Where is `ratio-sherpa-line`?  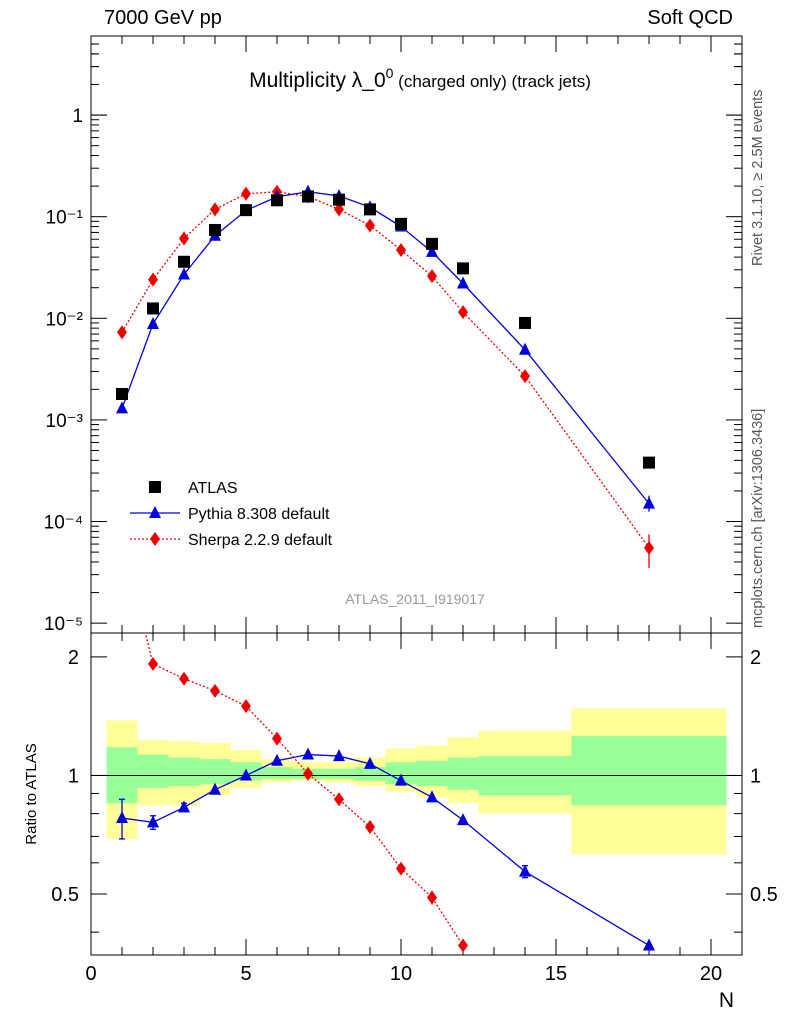 ratio-sherpa-line is located at coordinates (304, 789).